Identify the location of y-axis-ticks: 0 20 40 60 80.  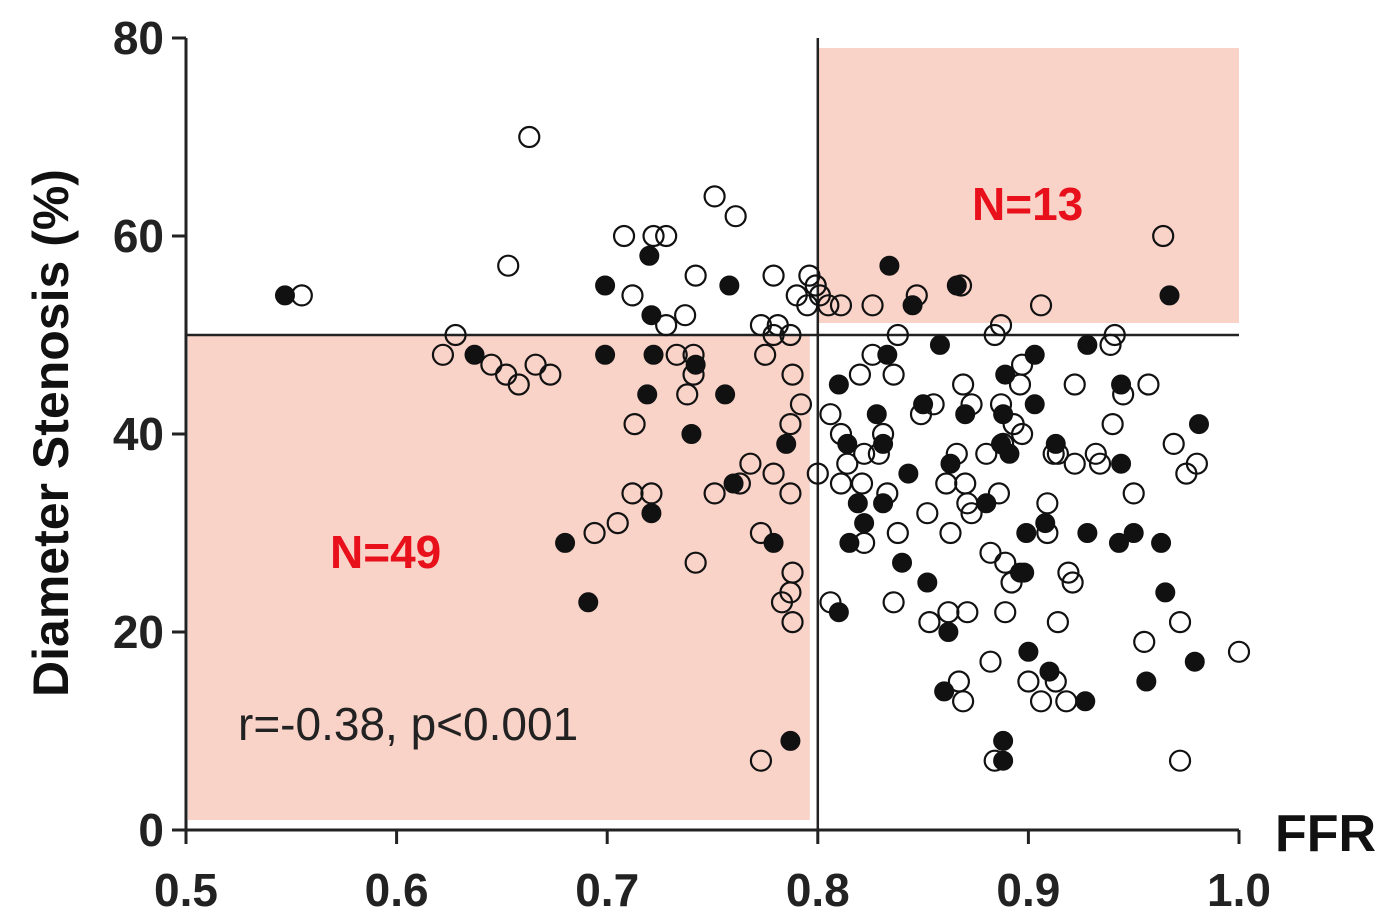
(149, 434).